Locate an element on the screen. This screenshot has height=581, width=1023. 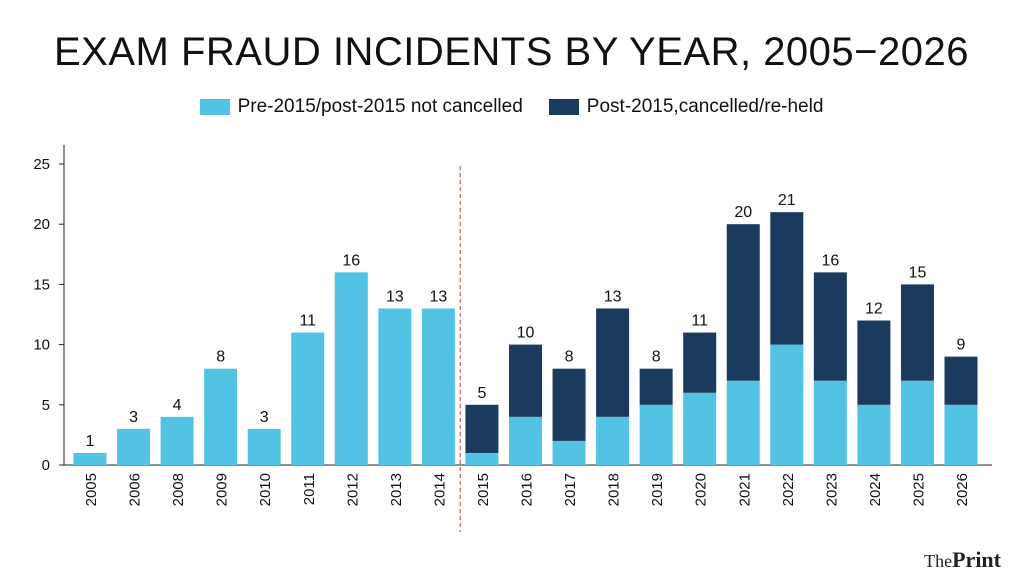
bar-not-cancelled-2022 is located at coordinates (787, 404).